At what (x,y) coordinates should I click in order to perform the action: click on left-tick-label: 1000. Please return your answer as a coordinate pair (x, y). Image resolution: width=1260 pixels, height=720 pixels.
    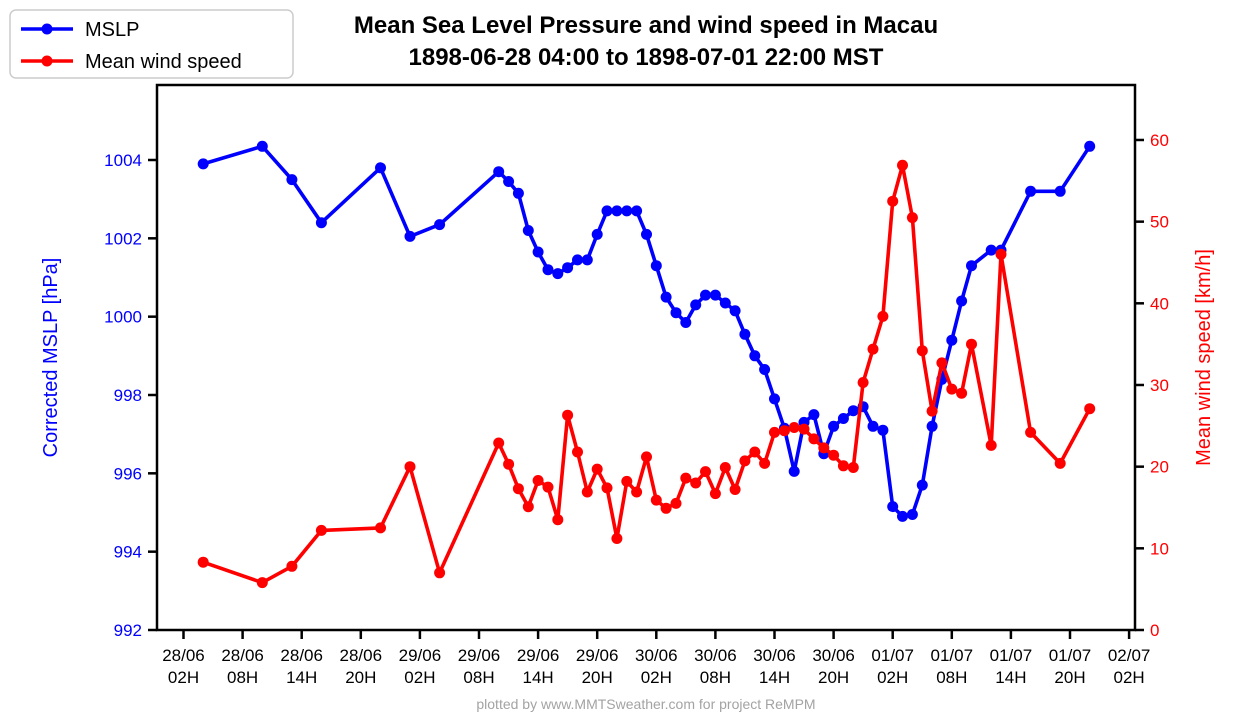
    Looking at the image, I should click on (123, 317).